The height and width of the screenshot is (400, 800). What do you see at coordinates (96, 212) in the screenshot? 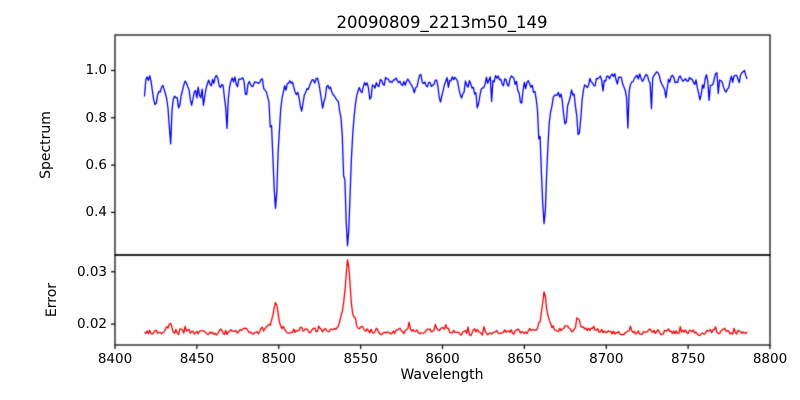
I see `spectrum-y-tick-label: 0.4` at bounding box center [96, 212].